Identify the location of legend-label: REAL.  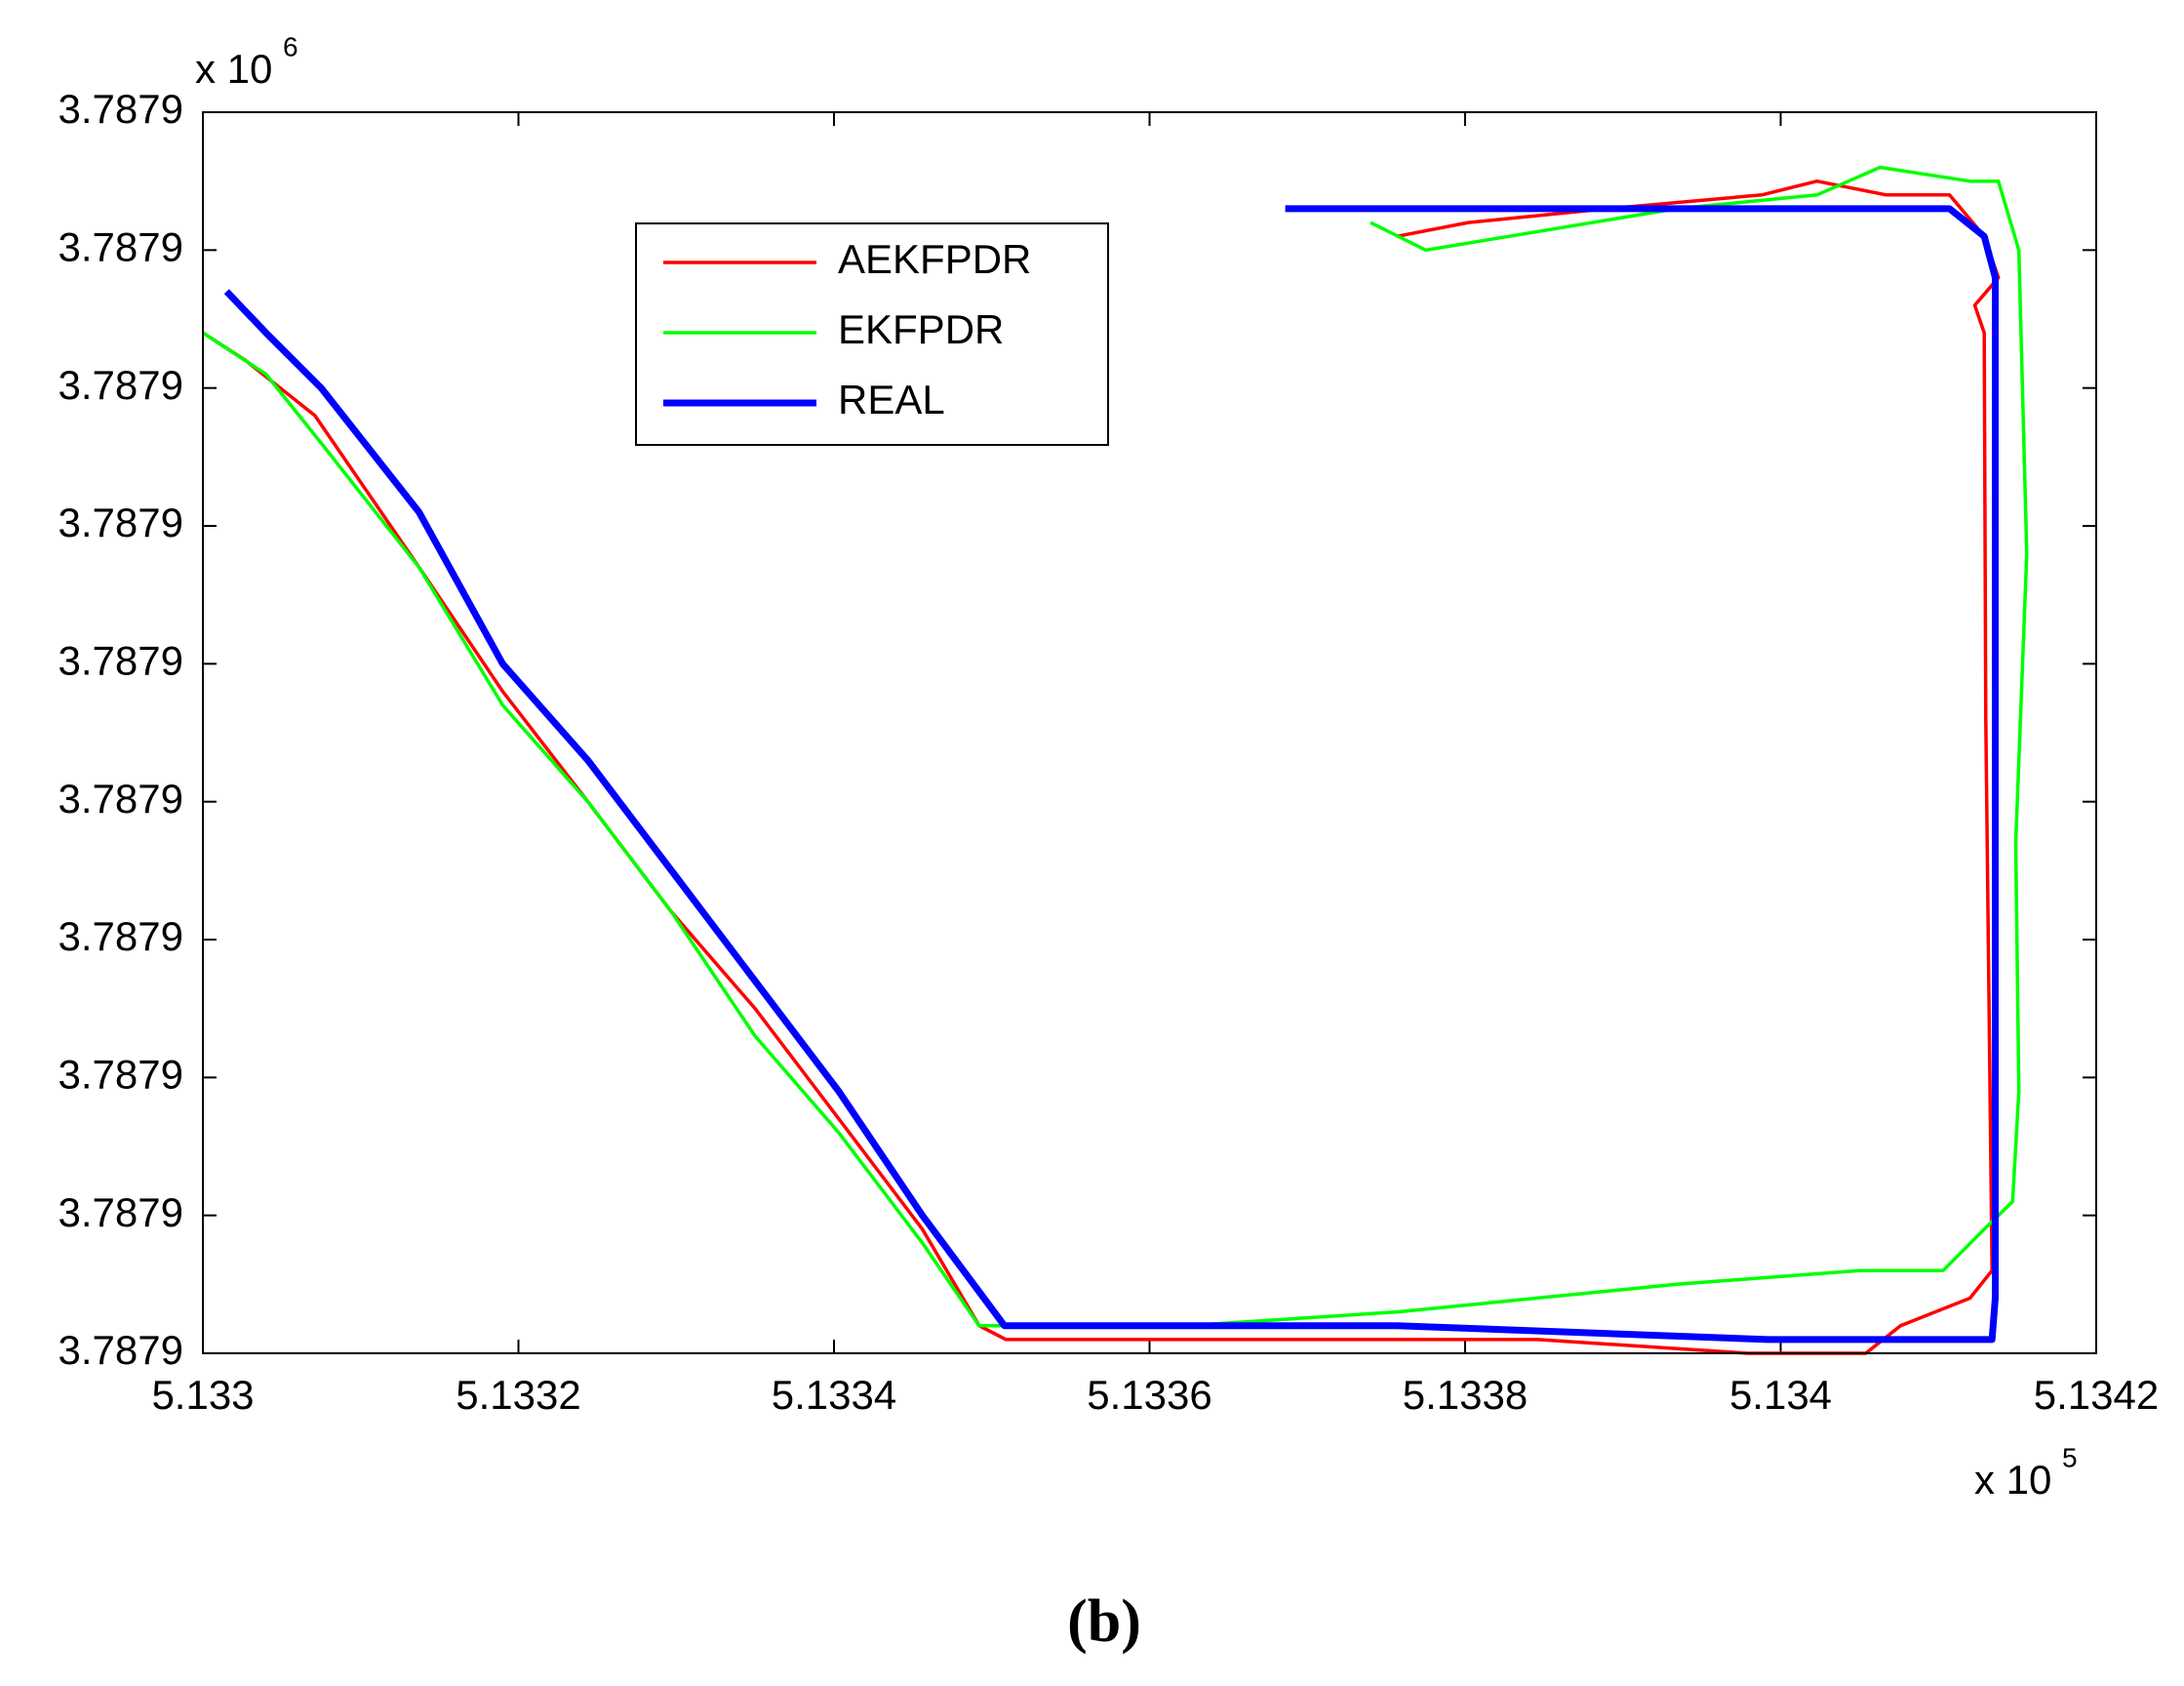
(891, 399).